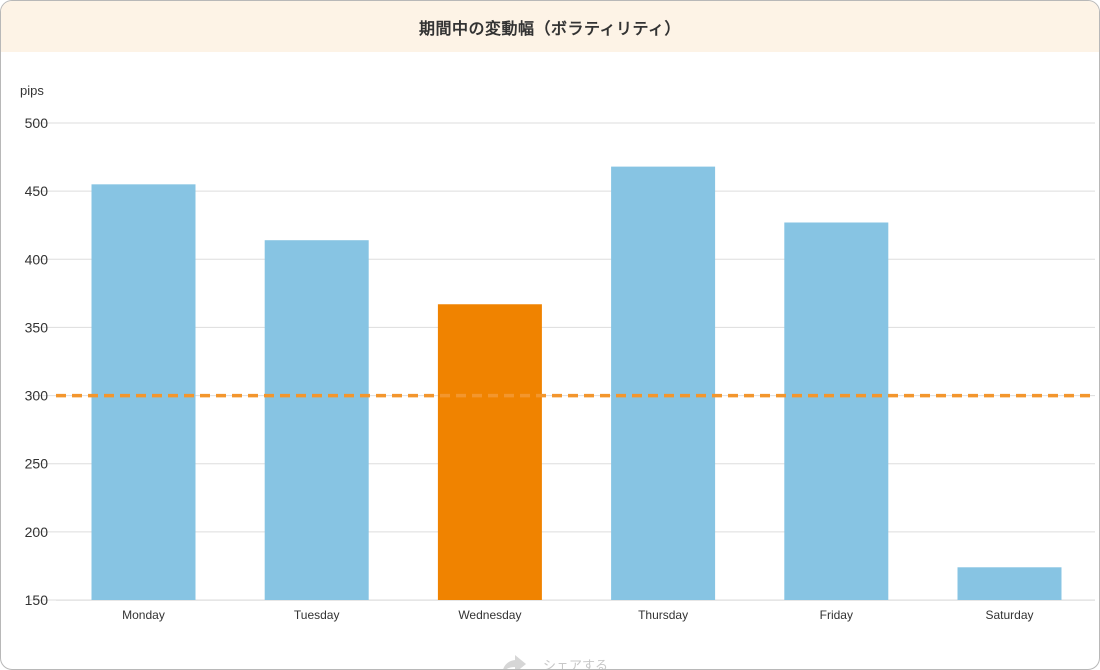 The image size is (1100, 670). What do you see at coordinates (576, 664) in the screenshot?
I see `share-label: シェアする` at bounding box center [576, 664].